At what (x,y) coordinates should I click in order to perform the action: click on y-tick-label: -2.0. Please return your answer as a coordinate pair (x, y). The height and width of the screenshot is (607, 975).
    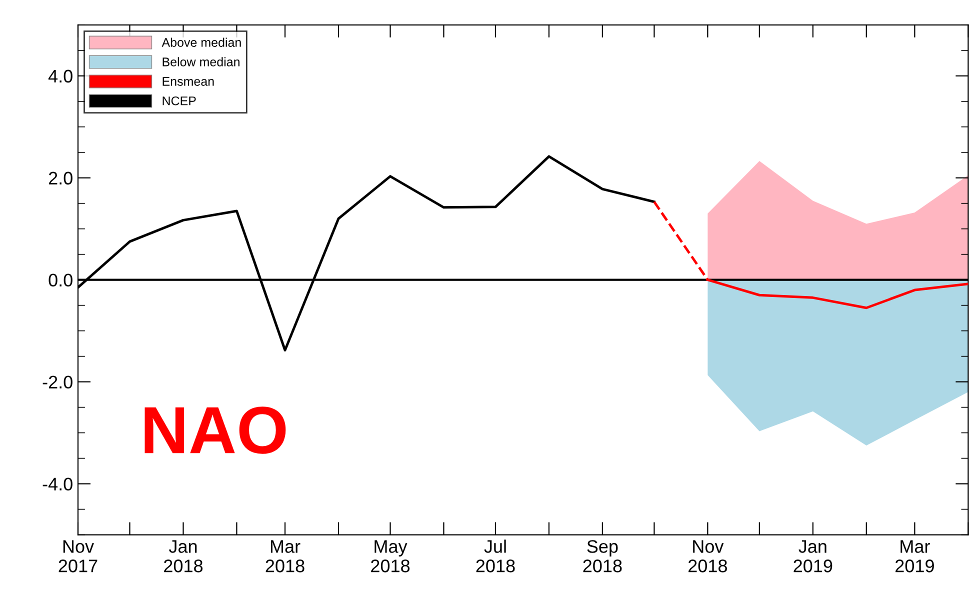
    Looking at the image, I should click on (57, 382).